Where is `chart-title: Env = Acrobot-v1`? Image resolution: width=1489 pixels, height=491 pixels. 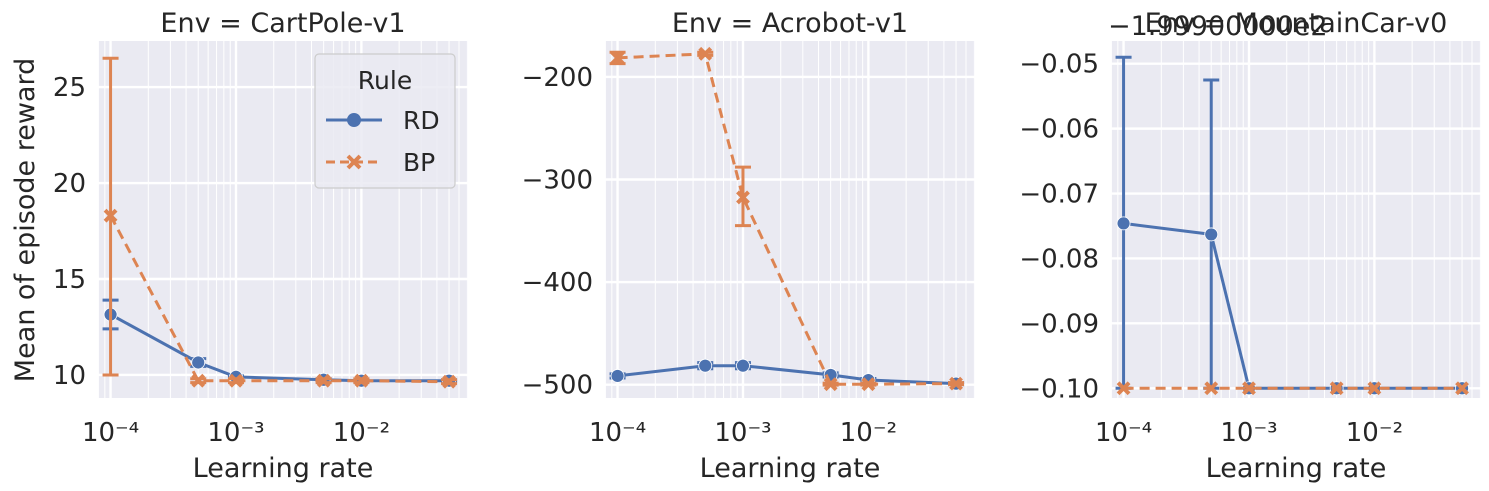
chart-title: Env = Acrobot-v1 is located at coordinates (790, 23).